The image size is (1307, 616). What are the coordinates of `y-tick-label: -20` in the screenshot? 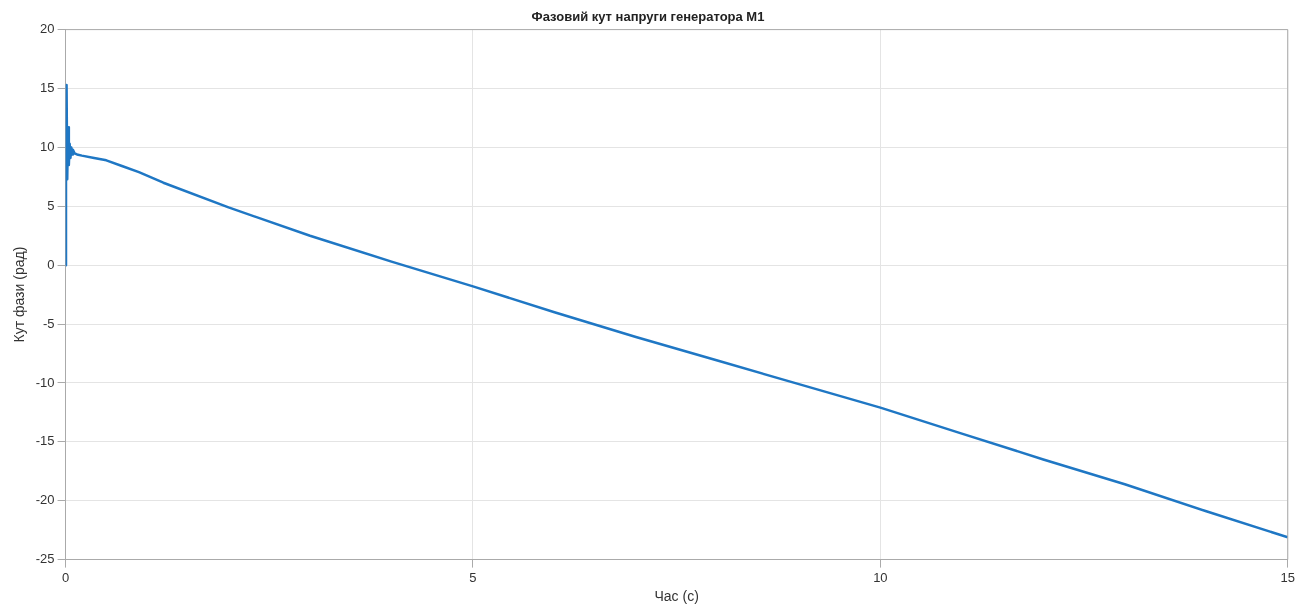 It's located at (45, 500).